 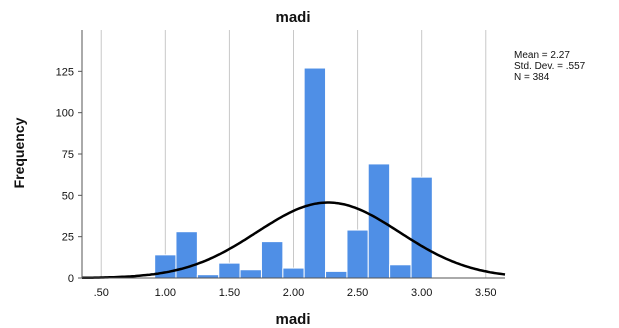 I want to click on stats-std-dev: Std. Dev. = .557, so click(x=550, y=66).